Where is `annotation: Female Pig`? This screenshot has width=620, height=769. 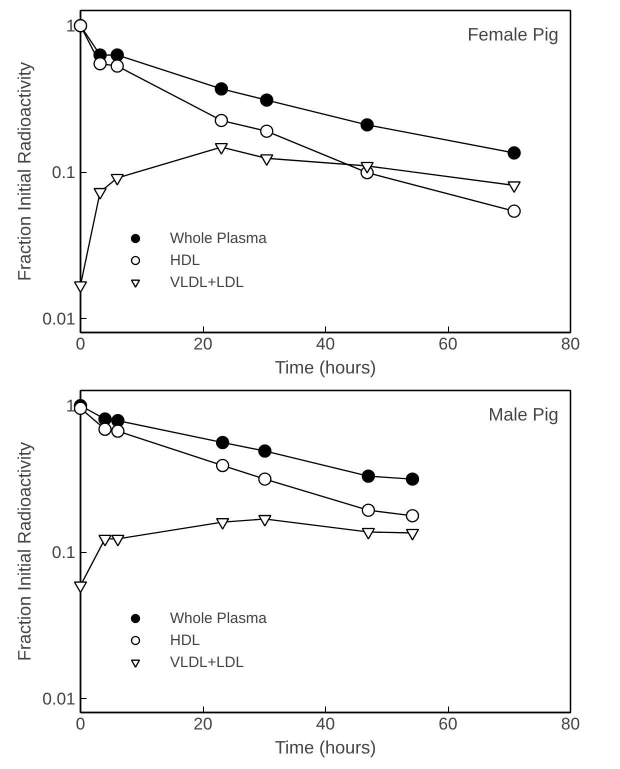
annotation: Female Pig is located at coordinates (513, 34).